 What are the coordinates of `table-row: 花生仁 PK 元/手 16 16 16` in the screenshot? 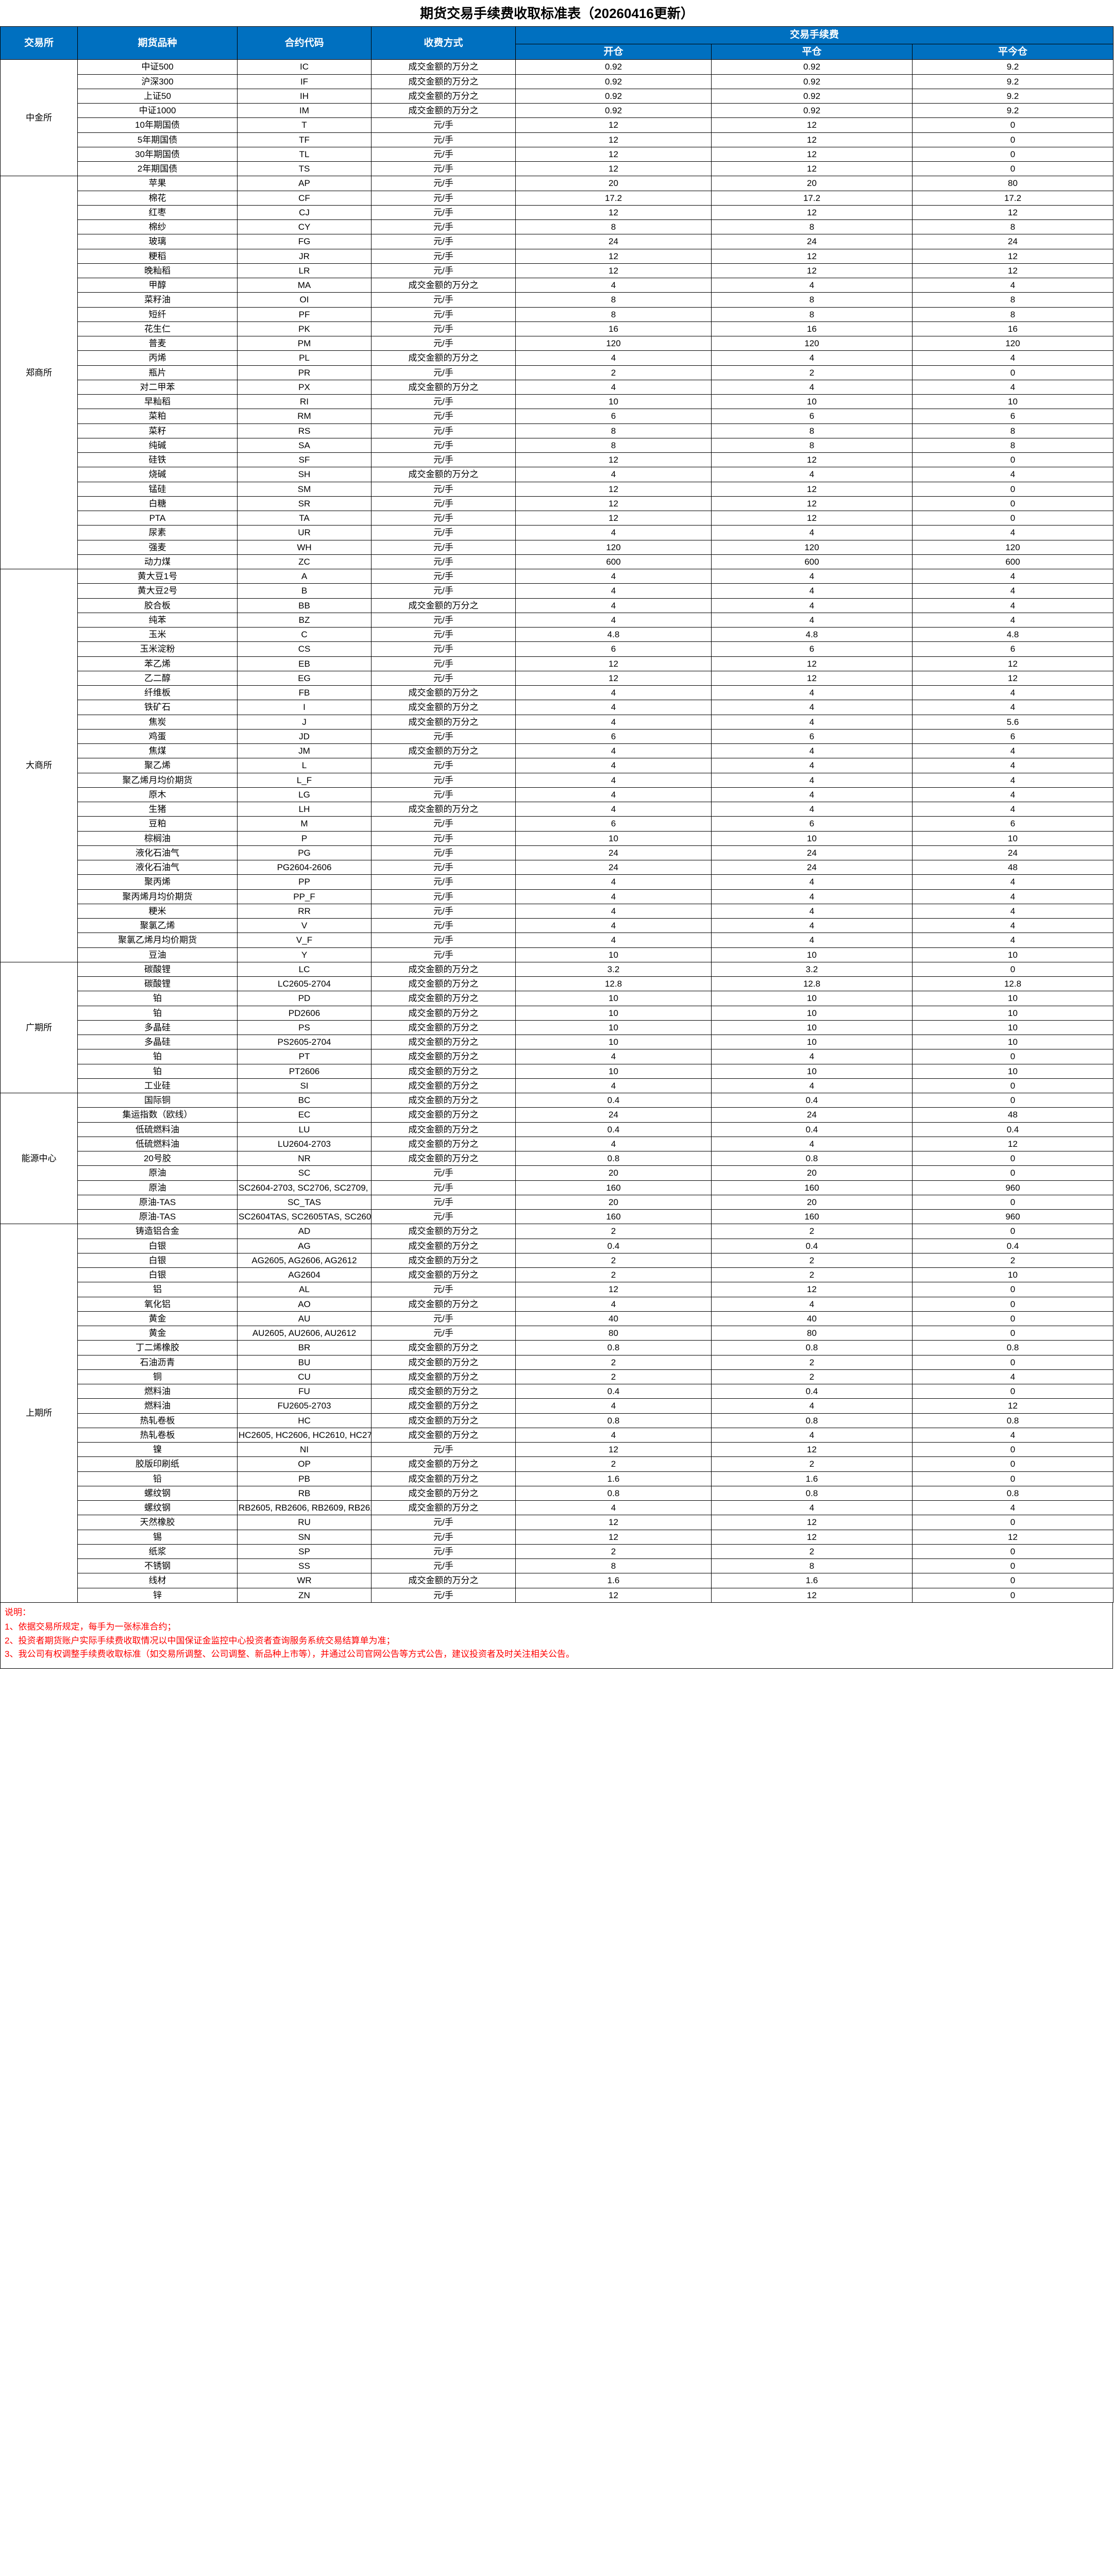 It's located at (557, 329).